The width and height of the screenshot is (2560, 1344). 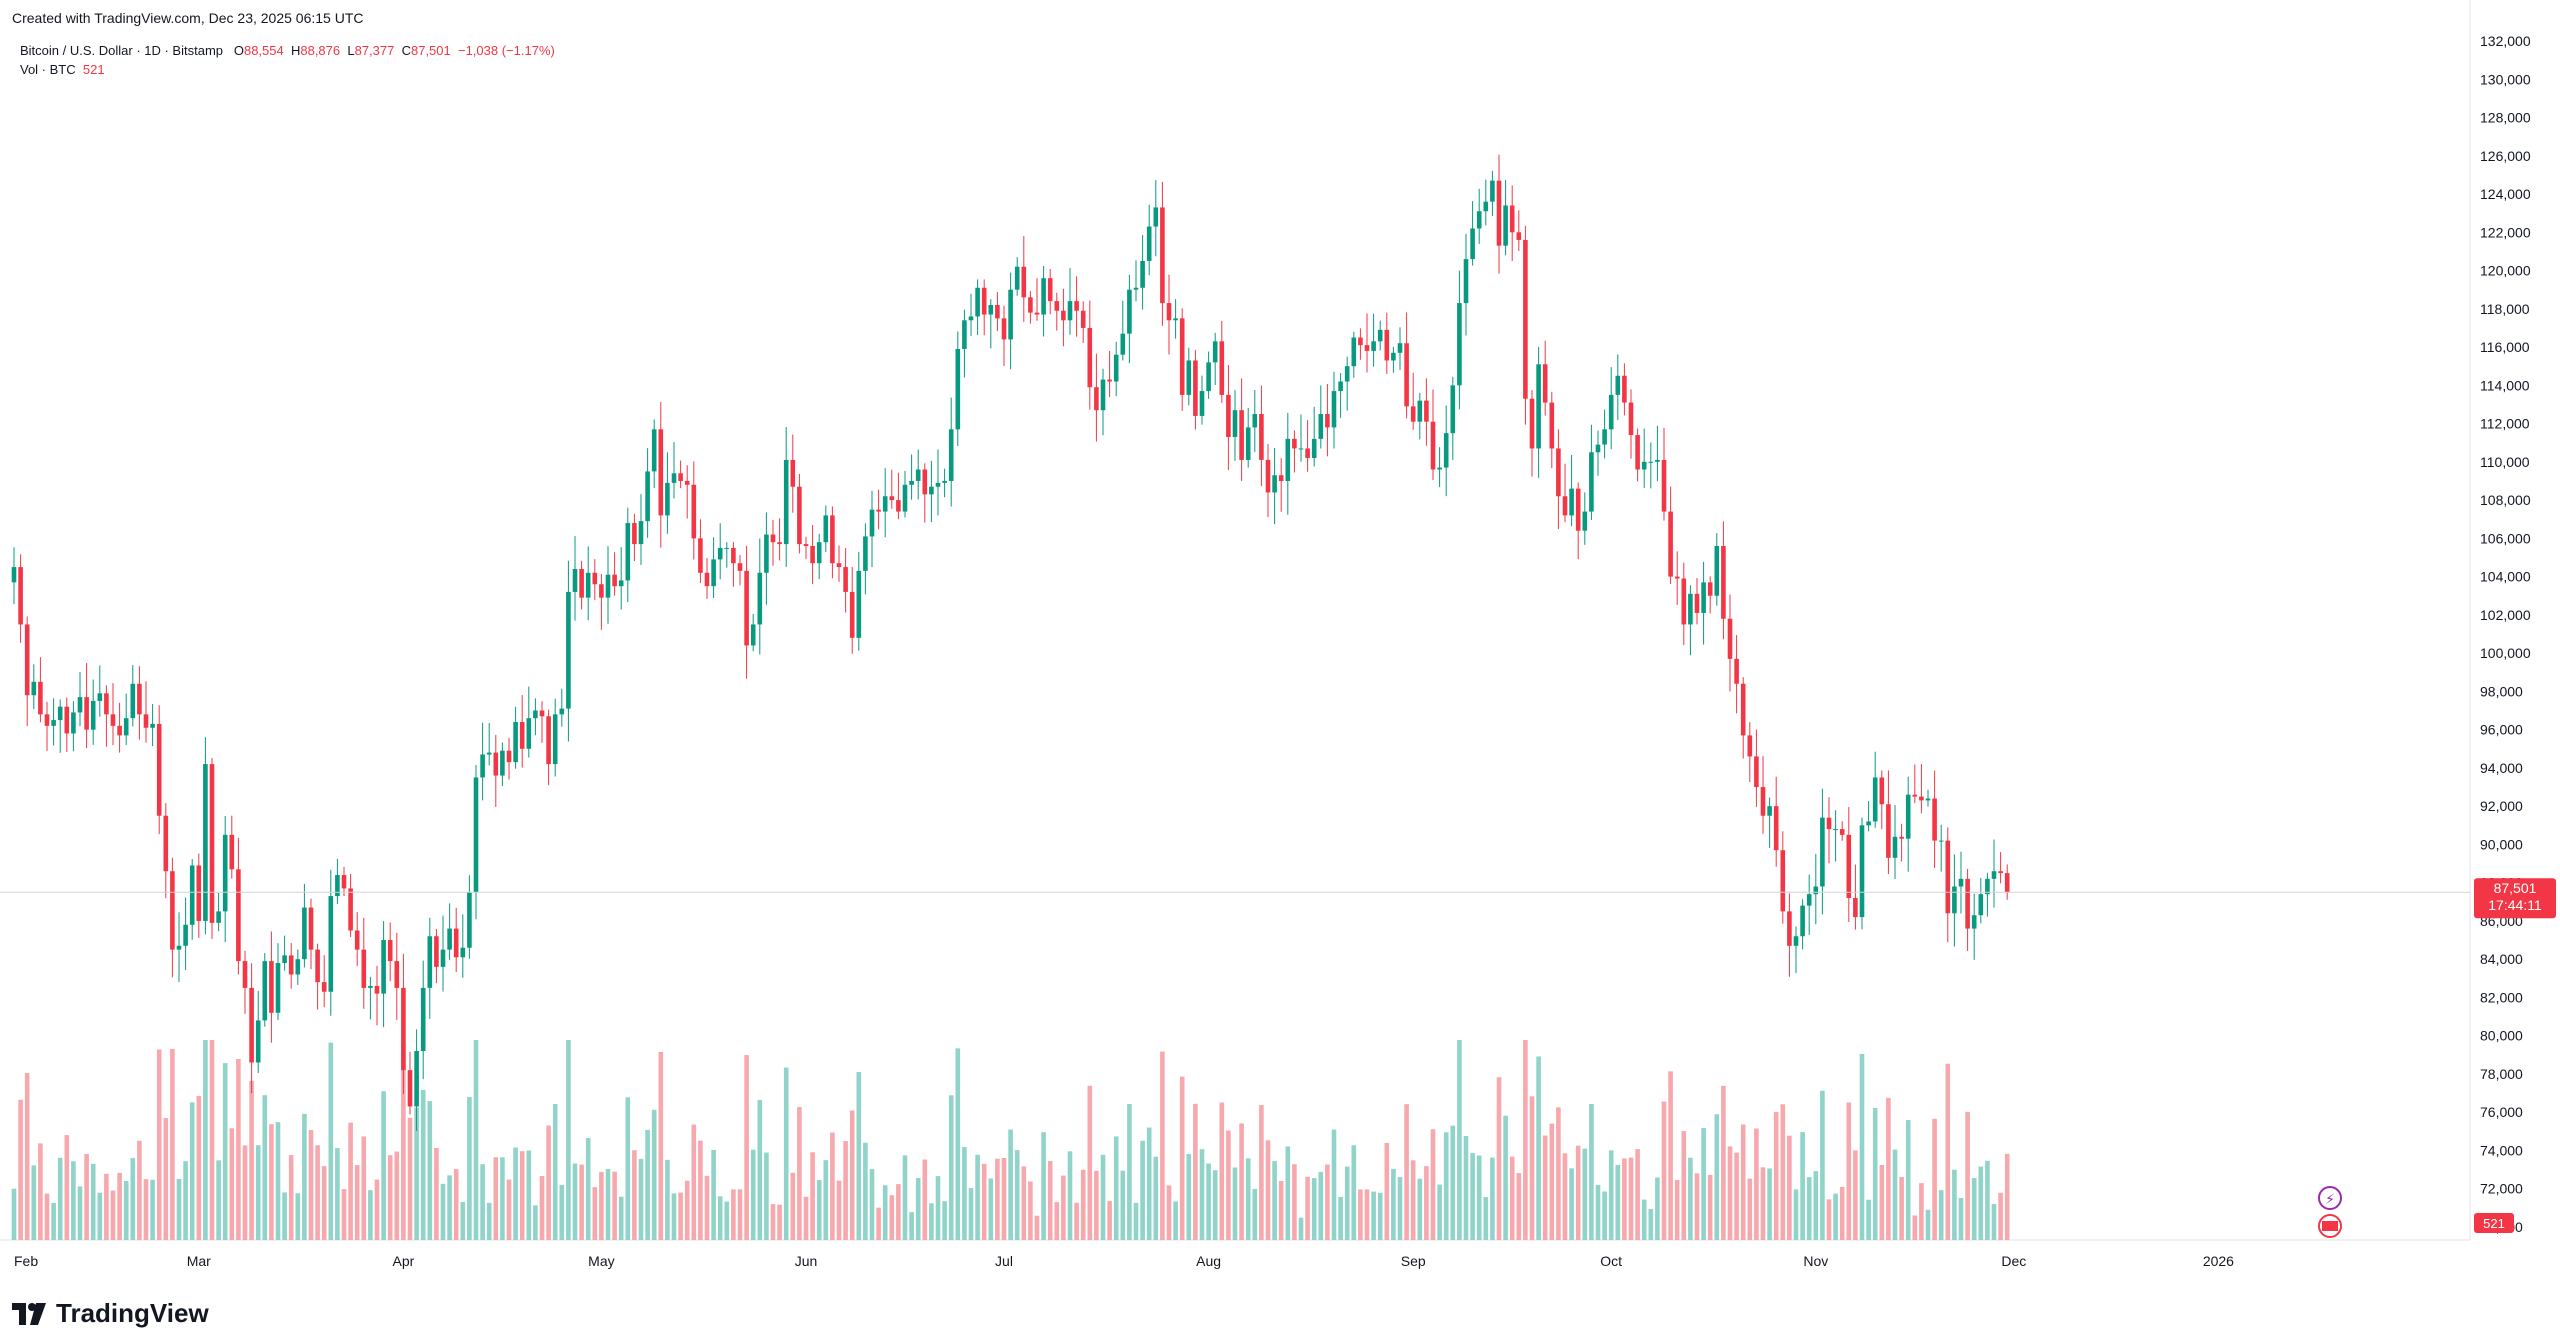 I want to click on time-tick-label: May, so click(x=601, y=1261).